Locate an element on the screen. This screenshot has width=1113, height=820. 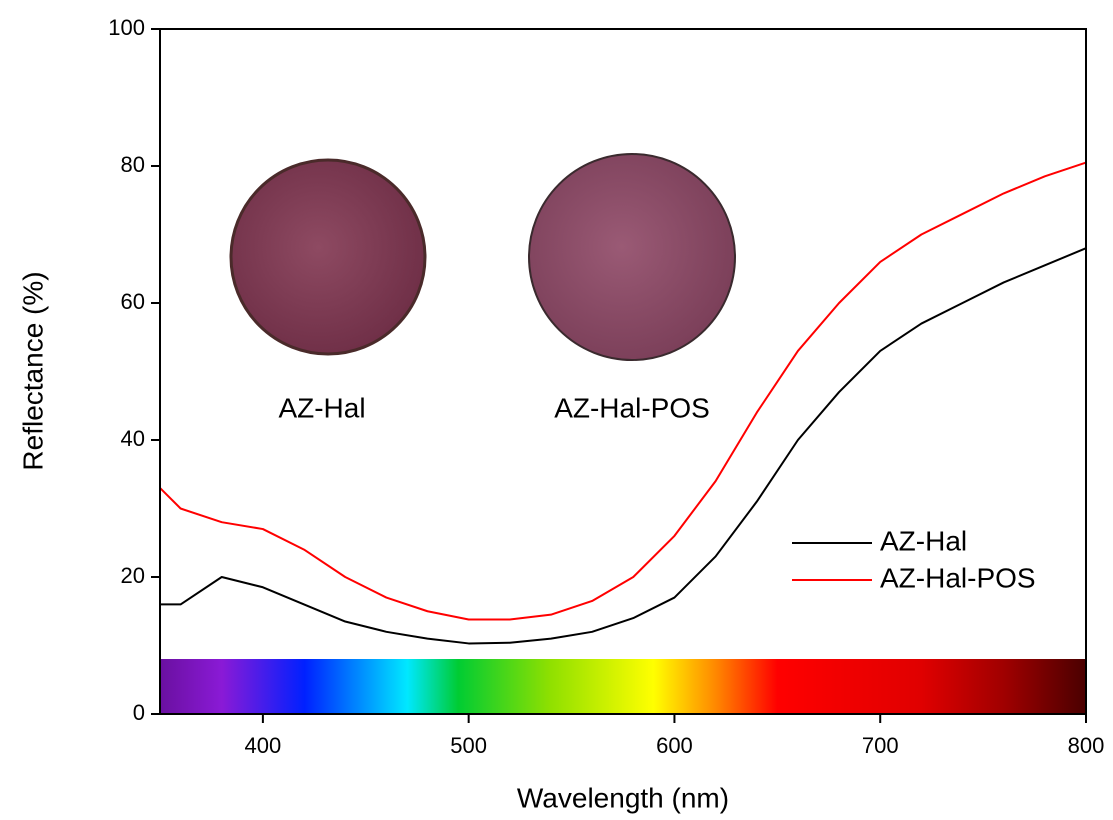
x-tick-label: 800 is located at coordinates (1086, 745).